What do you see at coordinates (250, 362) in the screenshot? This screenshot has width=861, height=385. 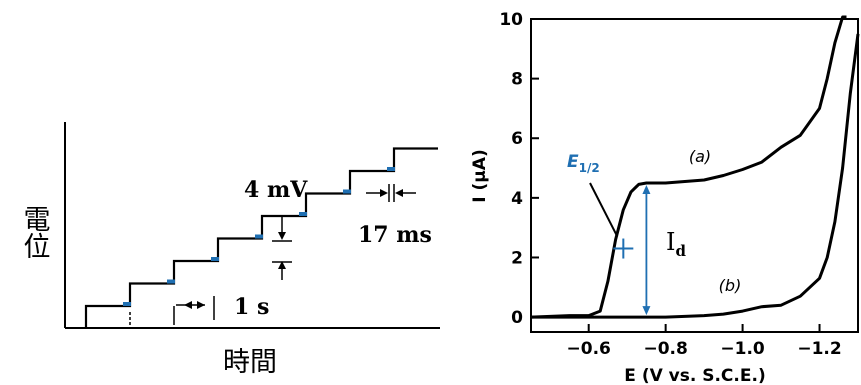 I see `x-axis-label: 時間` at bounding box center [250, 362].